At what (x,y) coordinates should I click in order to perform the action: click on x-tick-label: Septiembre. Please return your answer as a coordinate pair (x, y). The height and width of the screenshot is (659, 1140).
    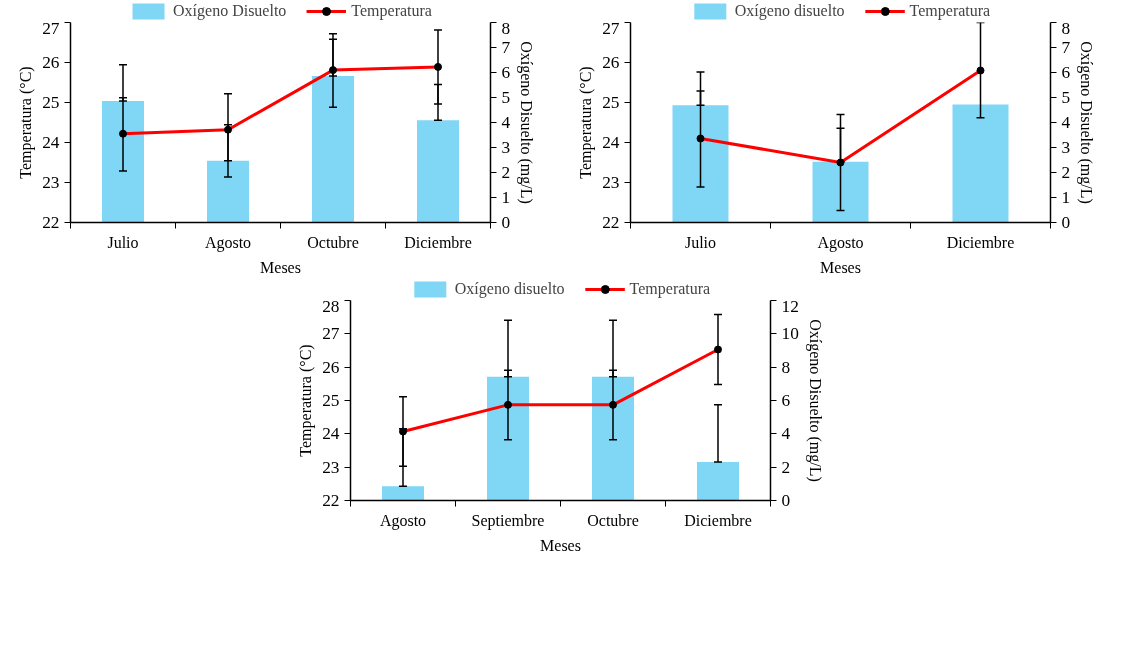
    Looking at the image, I should click on (508, 520).